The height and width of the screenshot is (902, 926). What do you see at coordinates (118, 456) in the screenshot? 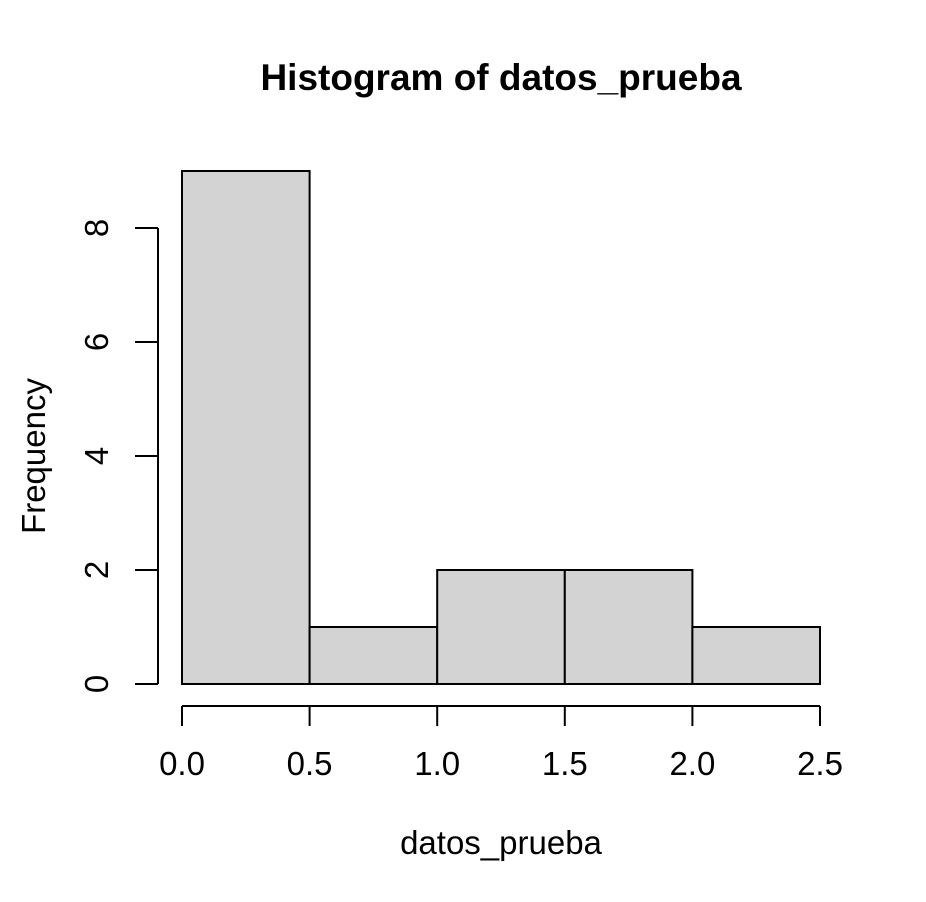
I see `y-axis: 0 2 4 6 8` at bounding box center [118, 456].